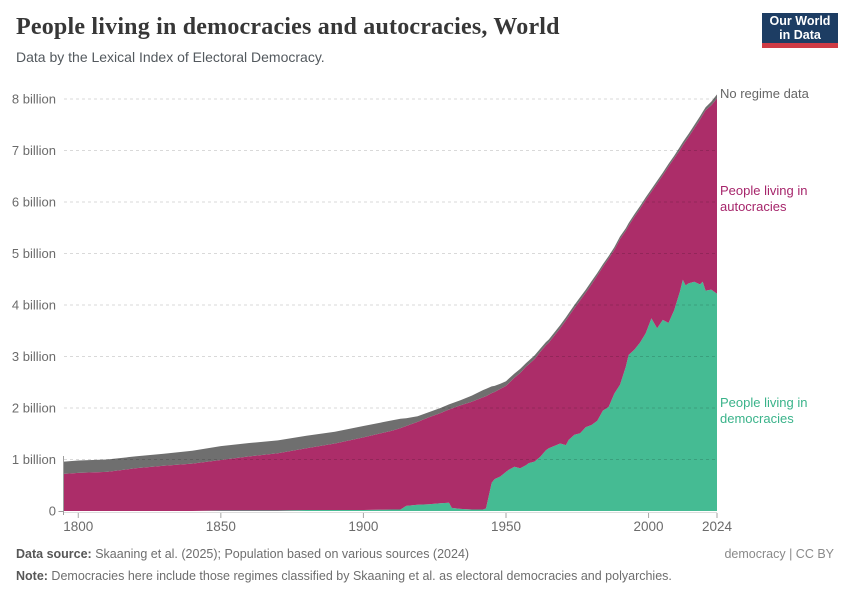 The width and height of the screenshot is (850, 600). What do you see at coordinates (764, 410) in the screenshot?
I see `legend-label-democracies: People living in democracies` at bounding box center [764, 410].